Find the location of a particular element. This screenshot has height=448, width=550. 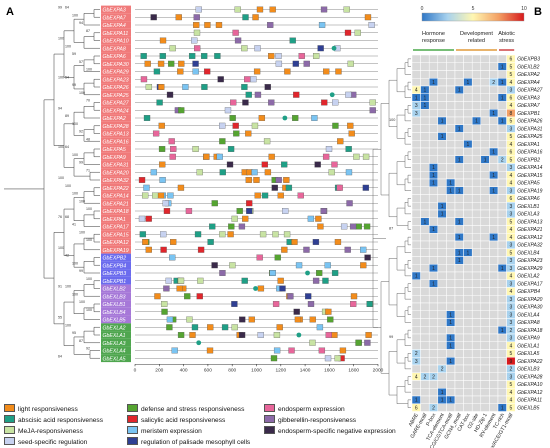

bootstrap-value: 92 is located at coordinates (88, 349).